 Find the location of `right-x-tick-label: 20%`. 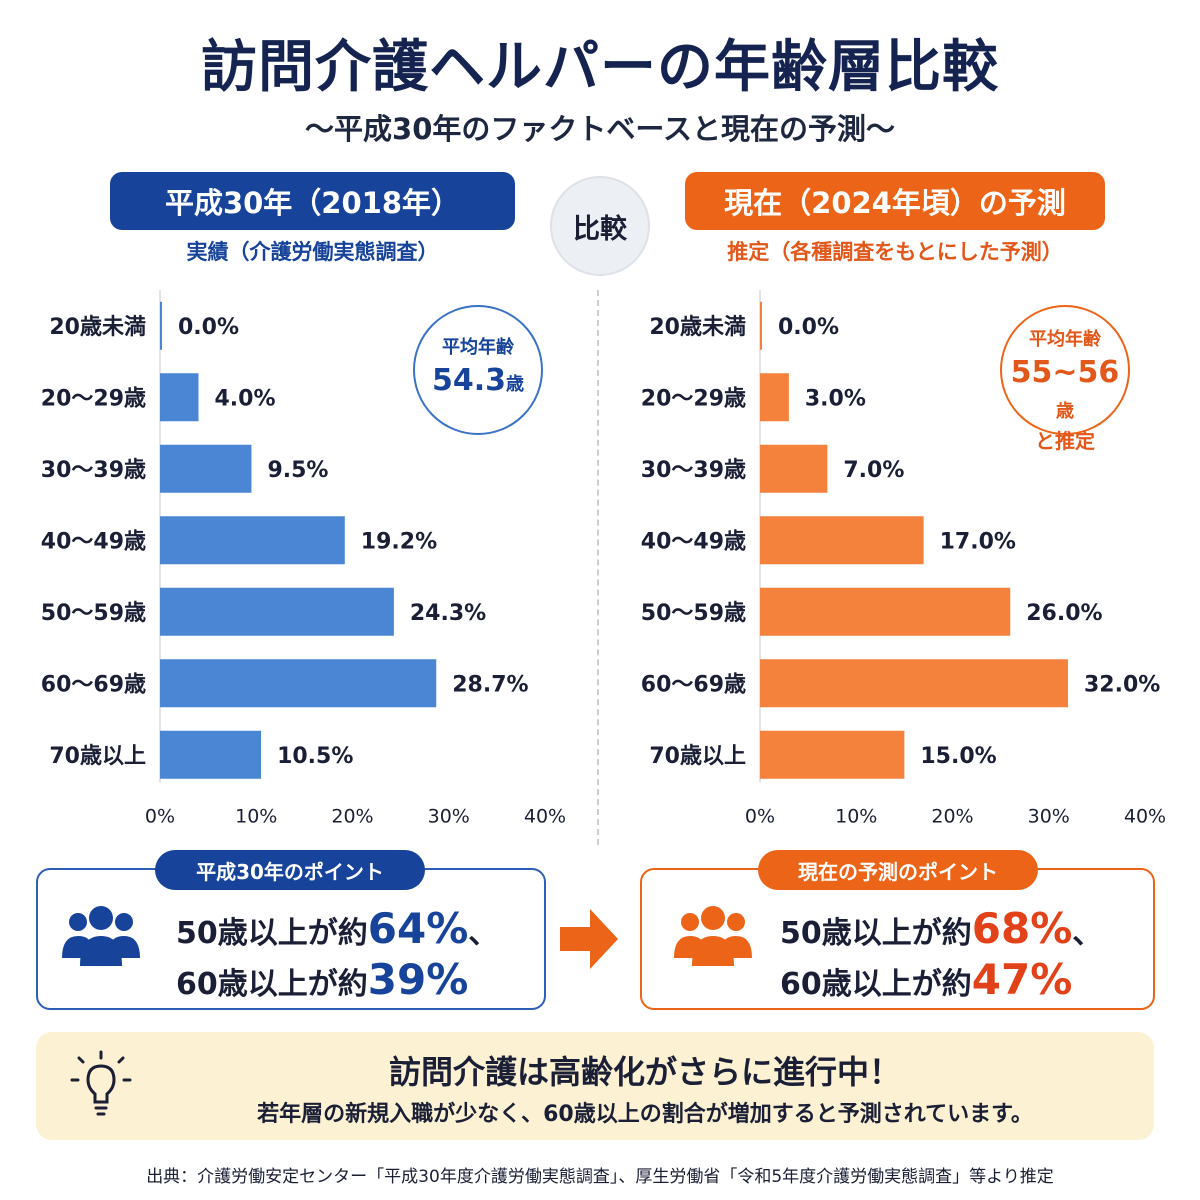

right-x-tick-label: 20% is located at coordinates (952, 817).